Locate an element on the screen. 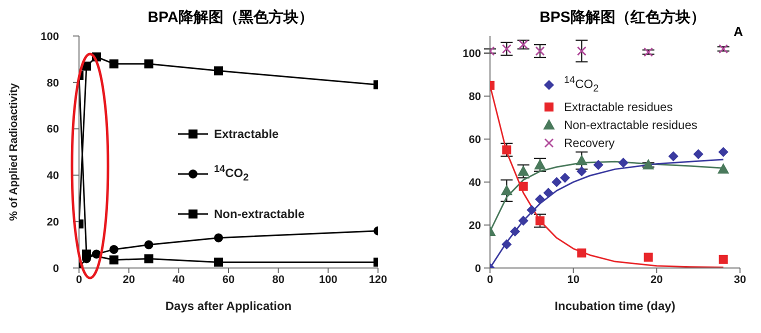 This screenshot has height=333, width=761. legend-label: Non-extractable is located at coordinates (259, 215).